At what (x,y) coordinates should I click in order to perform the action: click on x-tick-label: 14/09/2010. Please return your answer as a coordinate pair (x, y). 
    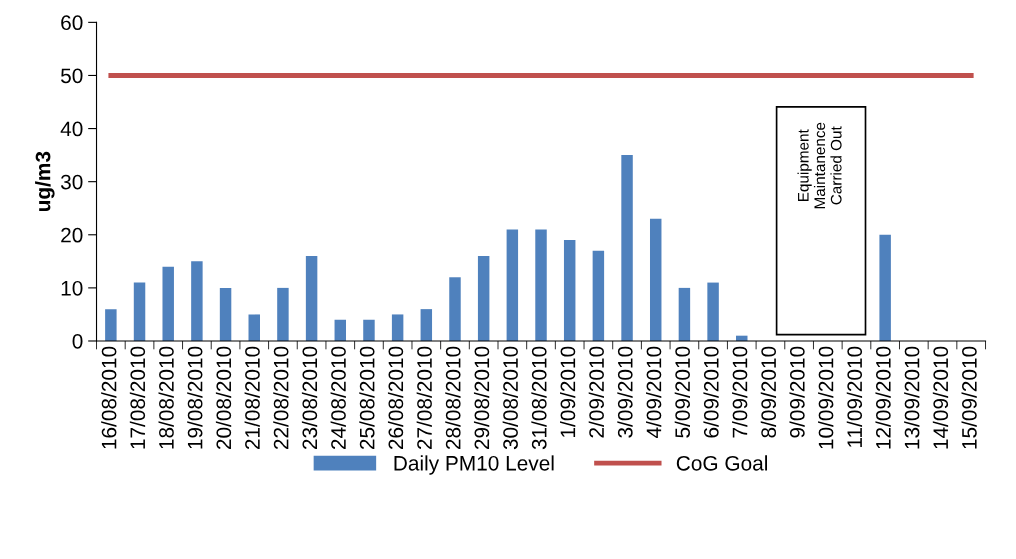
    Looking at the image, I should click on (940, 397).